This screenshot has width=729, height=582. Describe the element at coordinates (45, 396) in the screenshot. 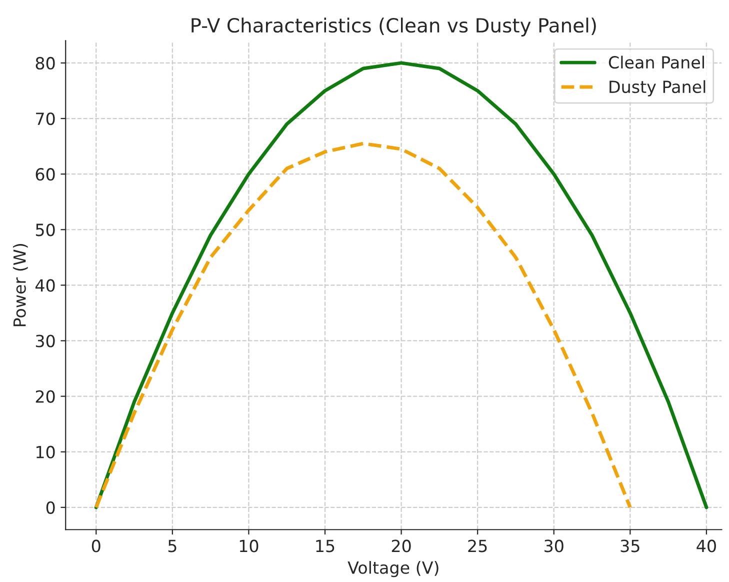

I see `y-tick-label: 20` at that location.